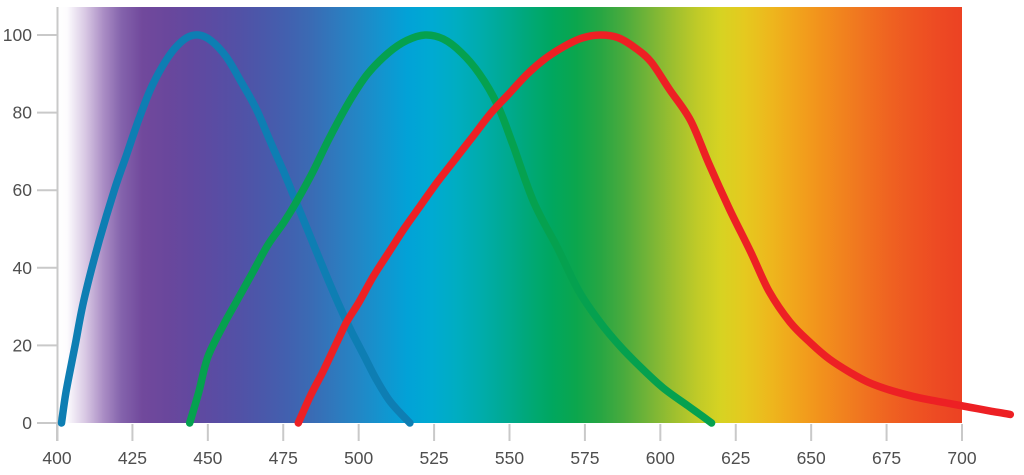  Describe the element at coordinates (961, 458) in the screenshot. I see `x-axis-tick-label: 700` at that location.